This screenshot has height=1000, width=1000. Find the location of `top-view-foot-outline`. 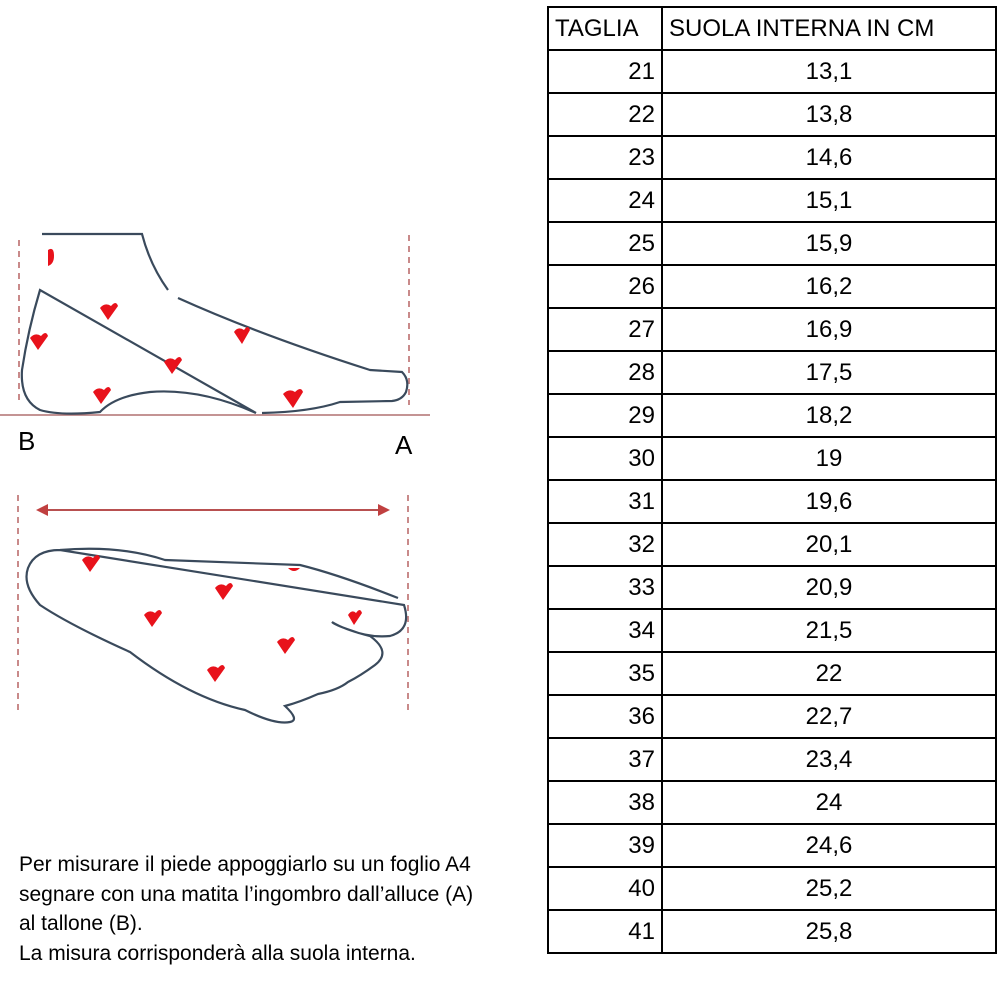

top-view-foot-outline is located at coordinates (216, 635).